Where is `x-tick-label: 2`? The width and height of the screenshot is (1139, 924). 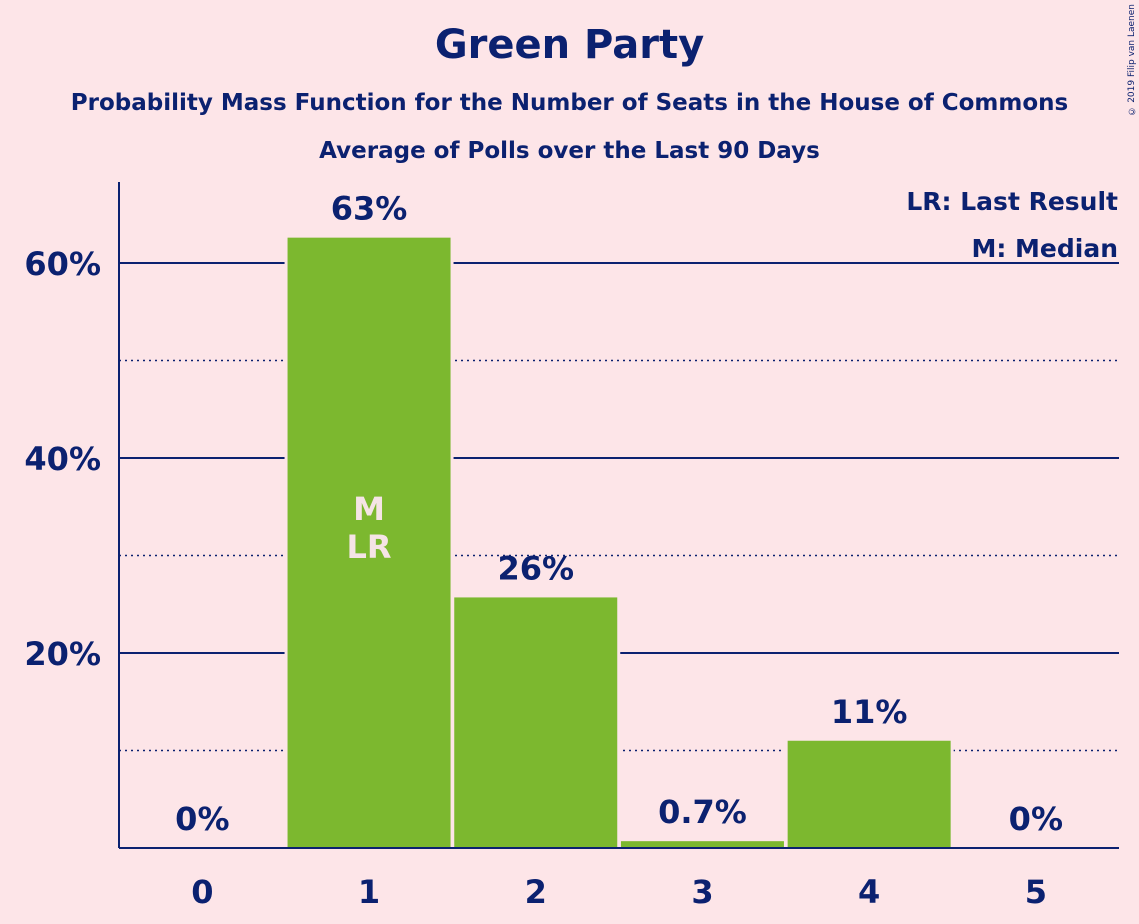 x-tick-label: 2 is located at coordinates (536, 892).